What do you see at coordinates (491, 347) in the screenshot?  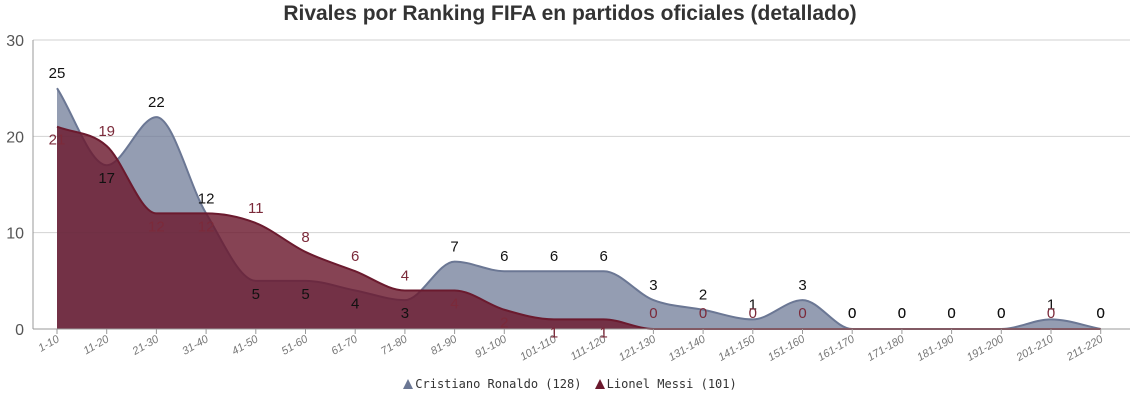 I see `x-tick-label: 91-100` at bounding box center [491, 347].